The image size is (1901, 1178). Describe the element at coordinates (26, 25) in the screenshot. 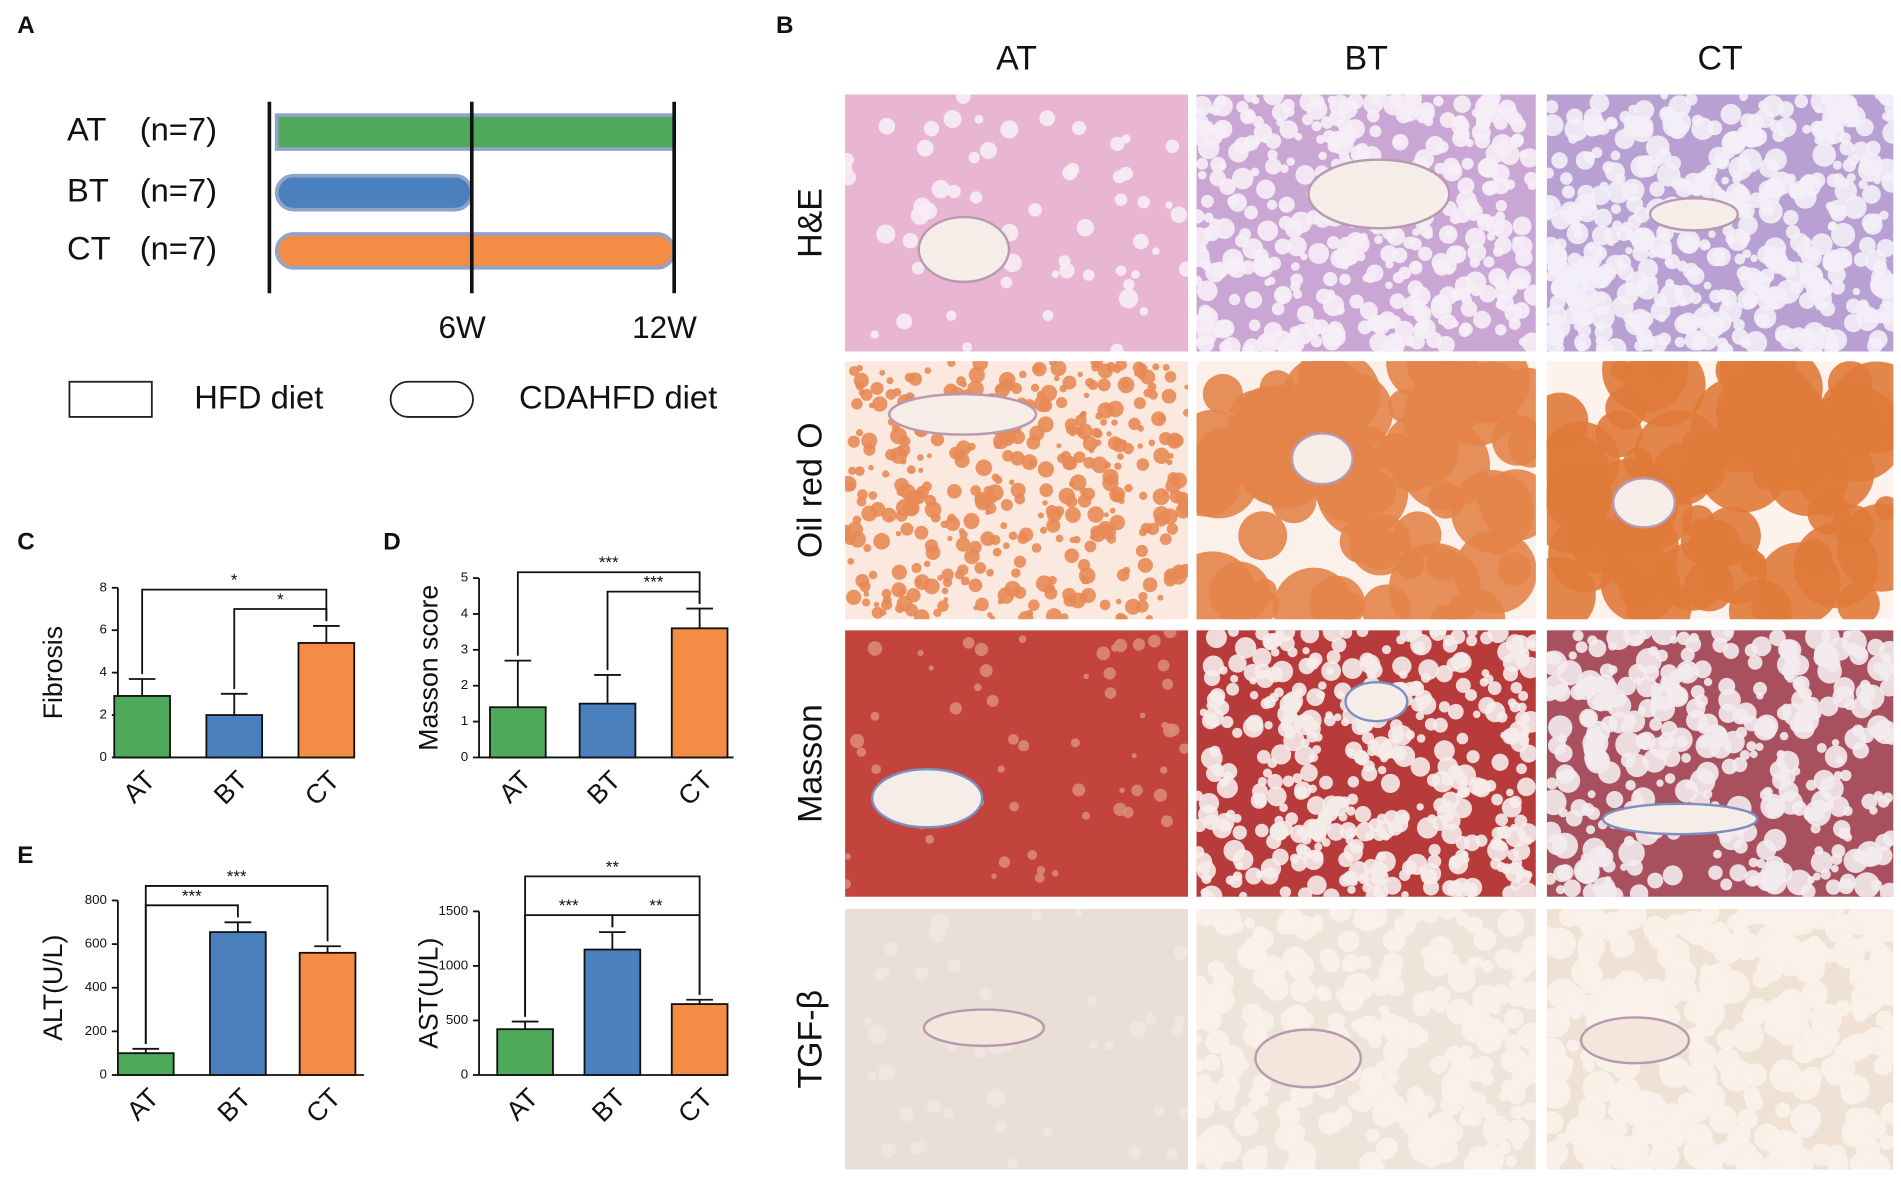

I see `panel-label: A` at that location.